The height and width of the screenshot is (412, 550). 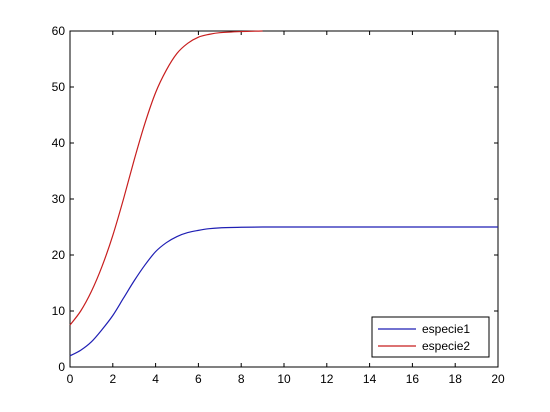 I want to click on y-tick-label: 60, so click(x=59, y=31).